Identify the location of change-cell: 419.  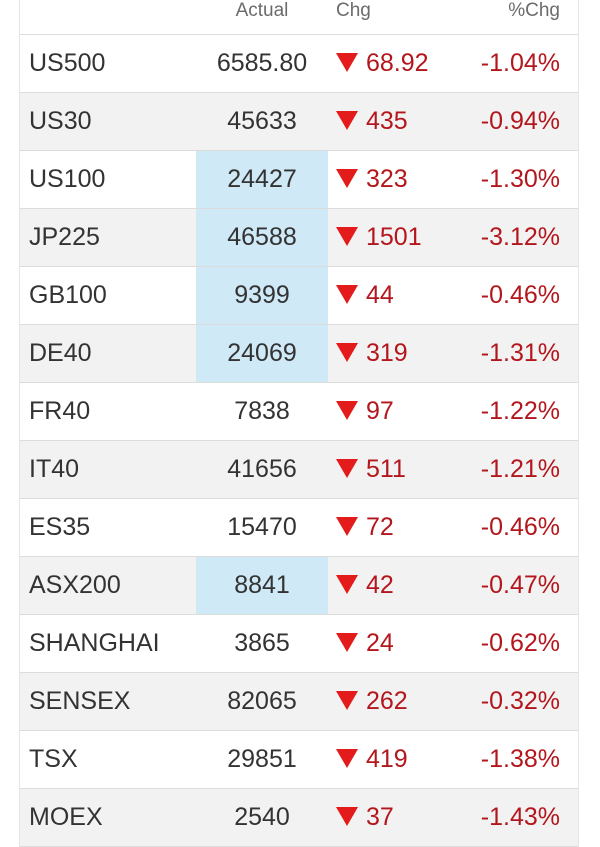
(372, 759).